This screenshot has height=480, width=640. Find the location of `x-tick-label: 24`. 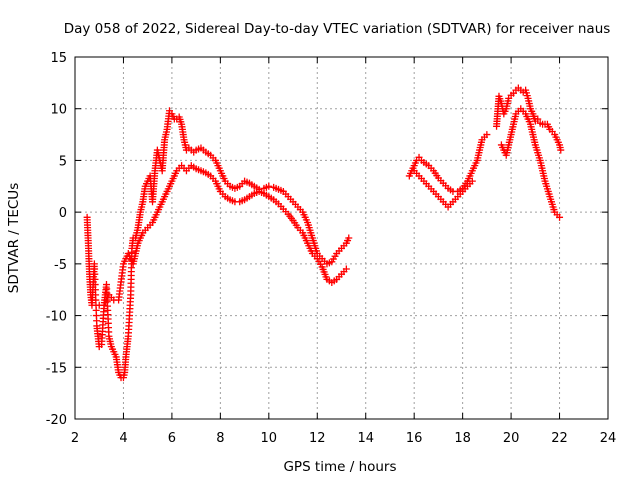

x-tick-label: 24 is located at coordinates (608, 438).